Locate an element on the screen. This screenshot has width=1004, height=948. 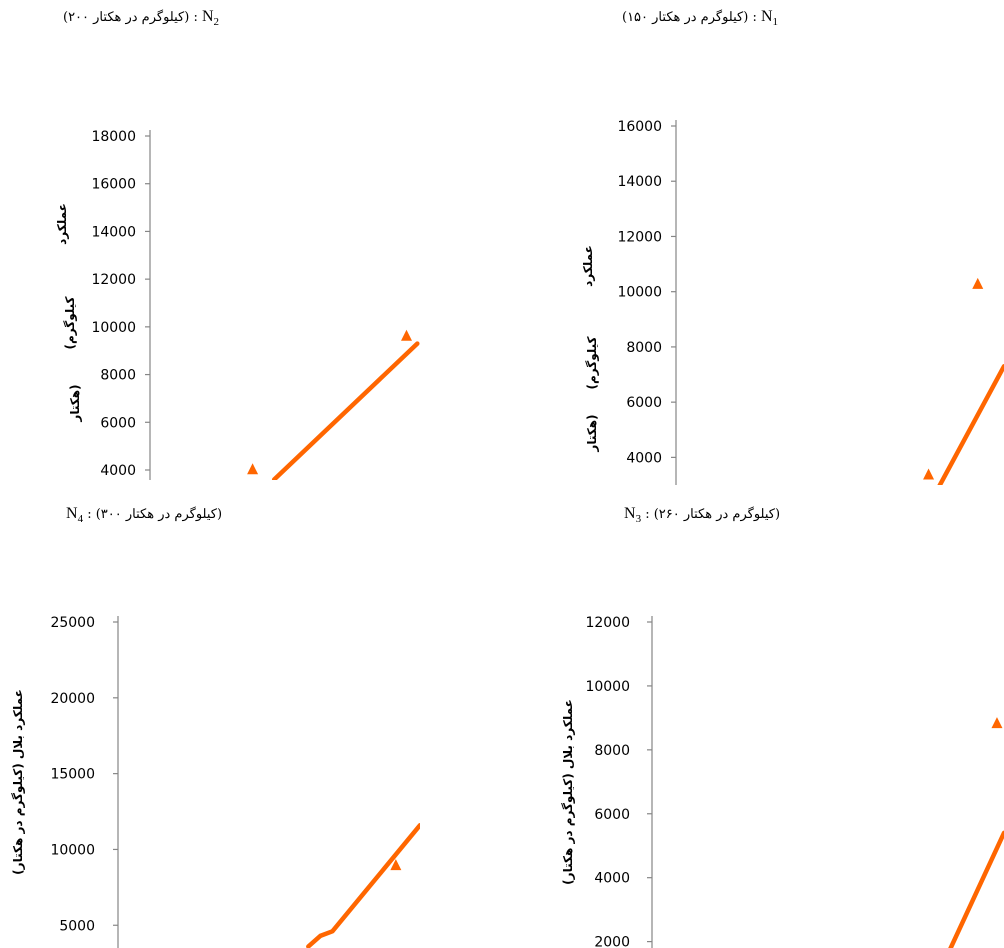
caption-n1: (۱۵۰ کیلوگرم در هکتار) : N1 is located at coordinates (700, 18).